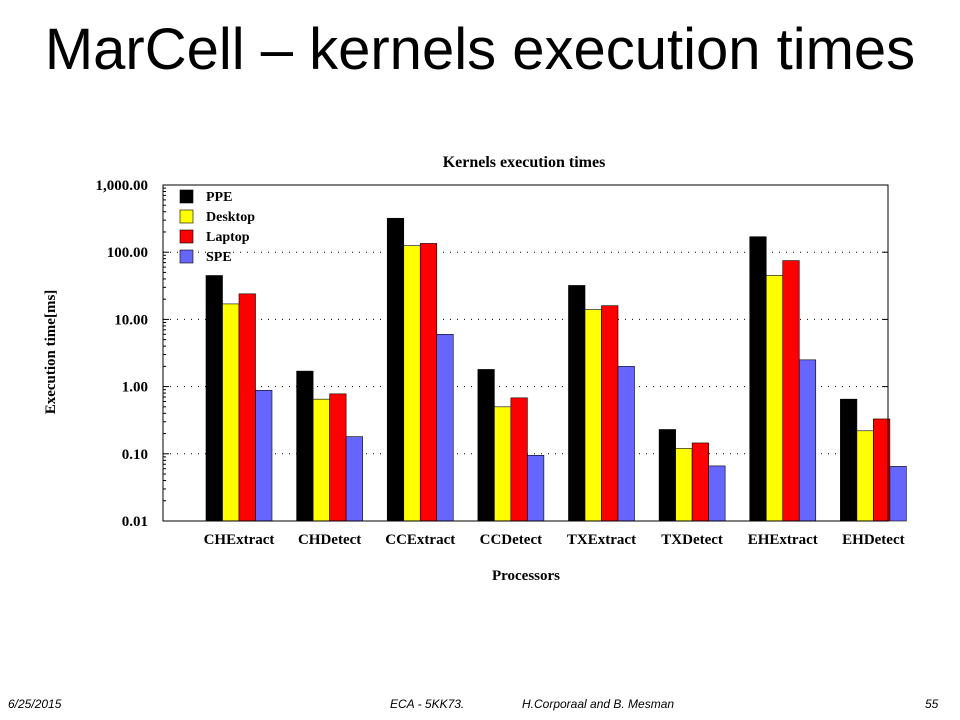 Image resolution: width=960 pixels, height=720 pixels. What do you see at coordinates (601, 540) in the screenshot?
I see `x-tick-label: TXExtract` at bounding box center [601, 540].